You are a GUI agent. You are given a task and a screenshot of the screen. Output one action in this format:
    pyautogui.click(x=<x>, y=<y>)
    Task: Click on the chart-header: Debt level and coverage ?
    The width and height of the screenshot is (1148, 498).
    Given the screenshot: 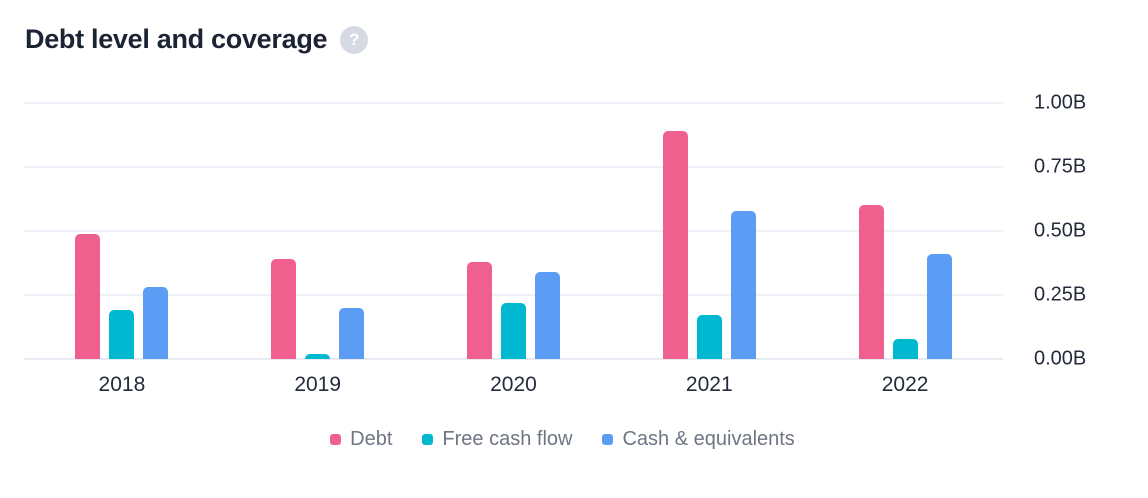 What is the action you would take?
    pyautogui.click(x=197, y=39)
    